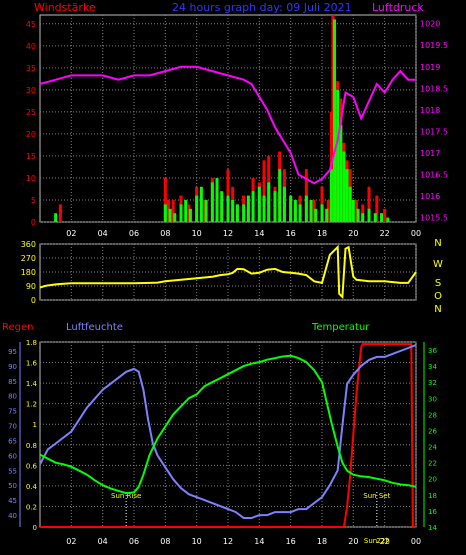 Image resolution: width=466 pixels, height=555 pixels. What do you see at coordinates (94, 327) in the screenshot?
I see `humidity-axis-title: Luftfeuchte` at bounding box center [94, 327].